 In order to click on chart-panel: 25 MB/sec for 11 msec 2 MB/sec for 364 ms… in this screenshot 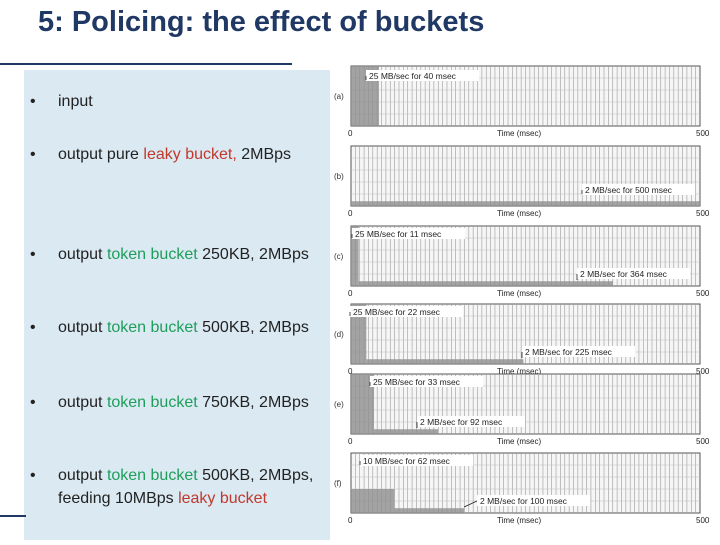, I will do `click(522, 261)`.